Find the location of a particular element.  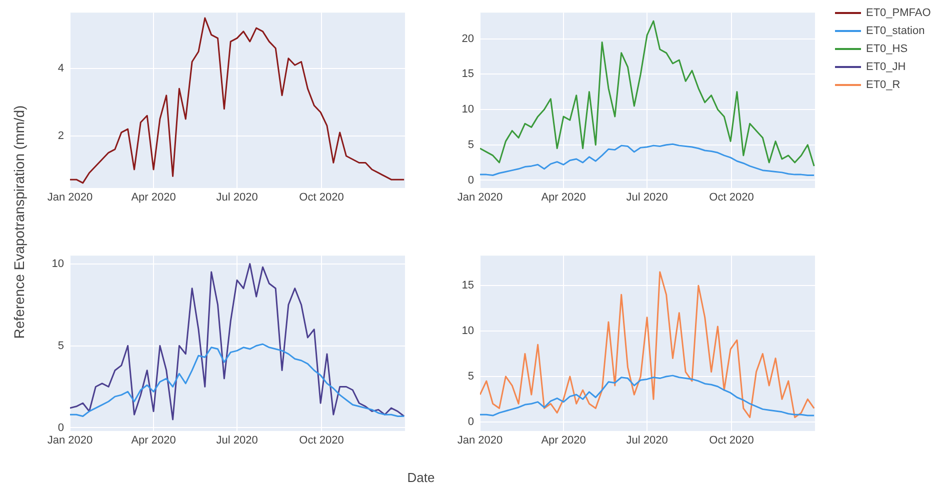

y-tick-label: 4 is located at coordinates (61, 68).